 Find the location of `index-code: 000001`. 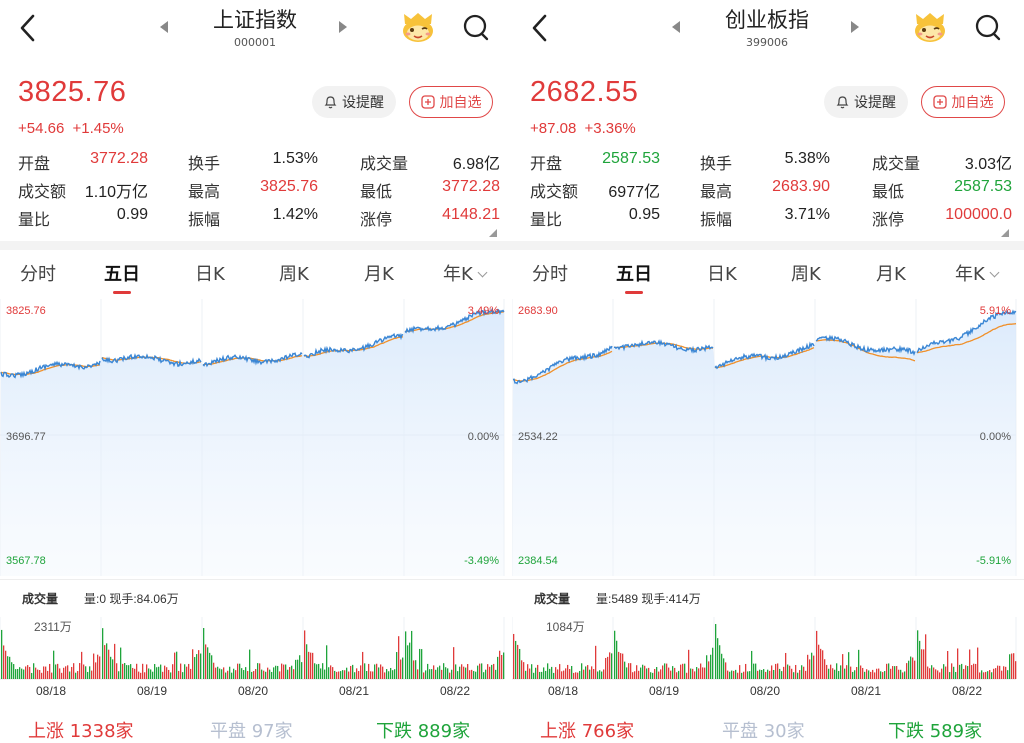

index-code: 000001 is located at coordinates (255, 42).